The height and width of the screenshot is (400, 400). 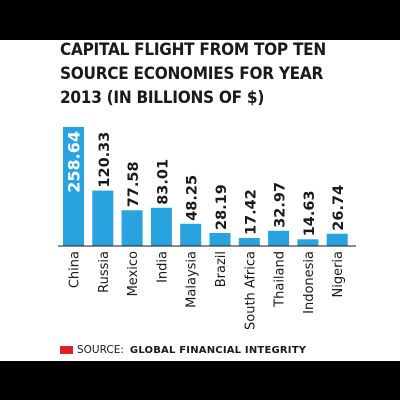 What do you see at coordinates (162, 267) in the screenshot?
I see `category-label: India` at bounding box center [162, 267].